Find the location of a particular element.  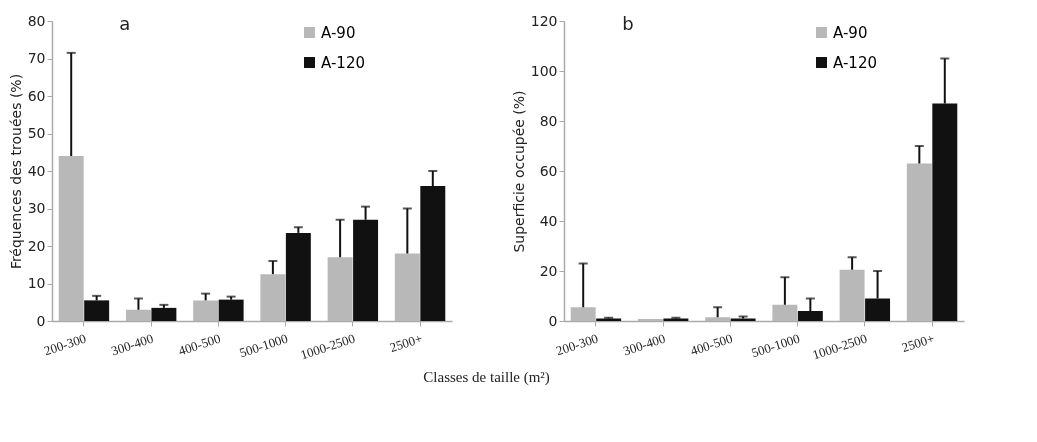

y-tick-label: 50 is located at coordinates (36, 133).